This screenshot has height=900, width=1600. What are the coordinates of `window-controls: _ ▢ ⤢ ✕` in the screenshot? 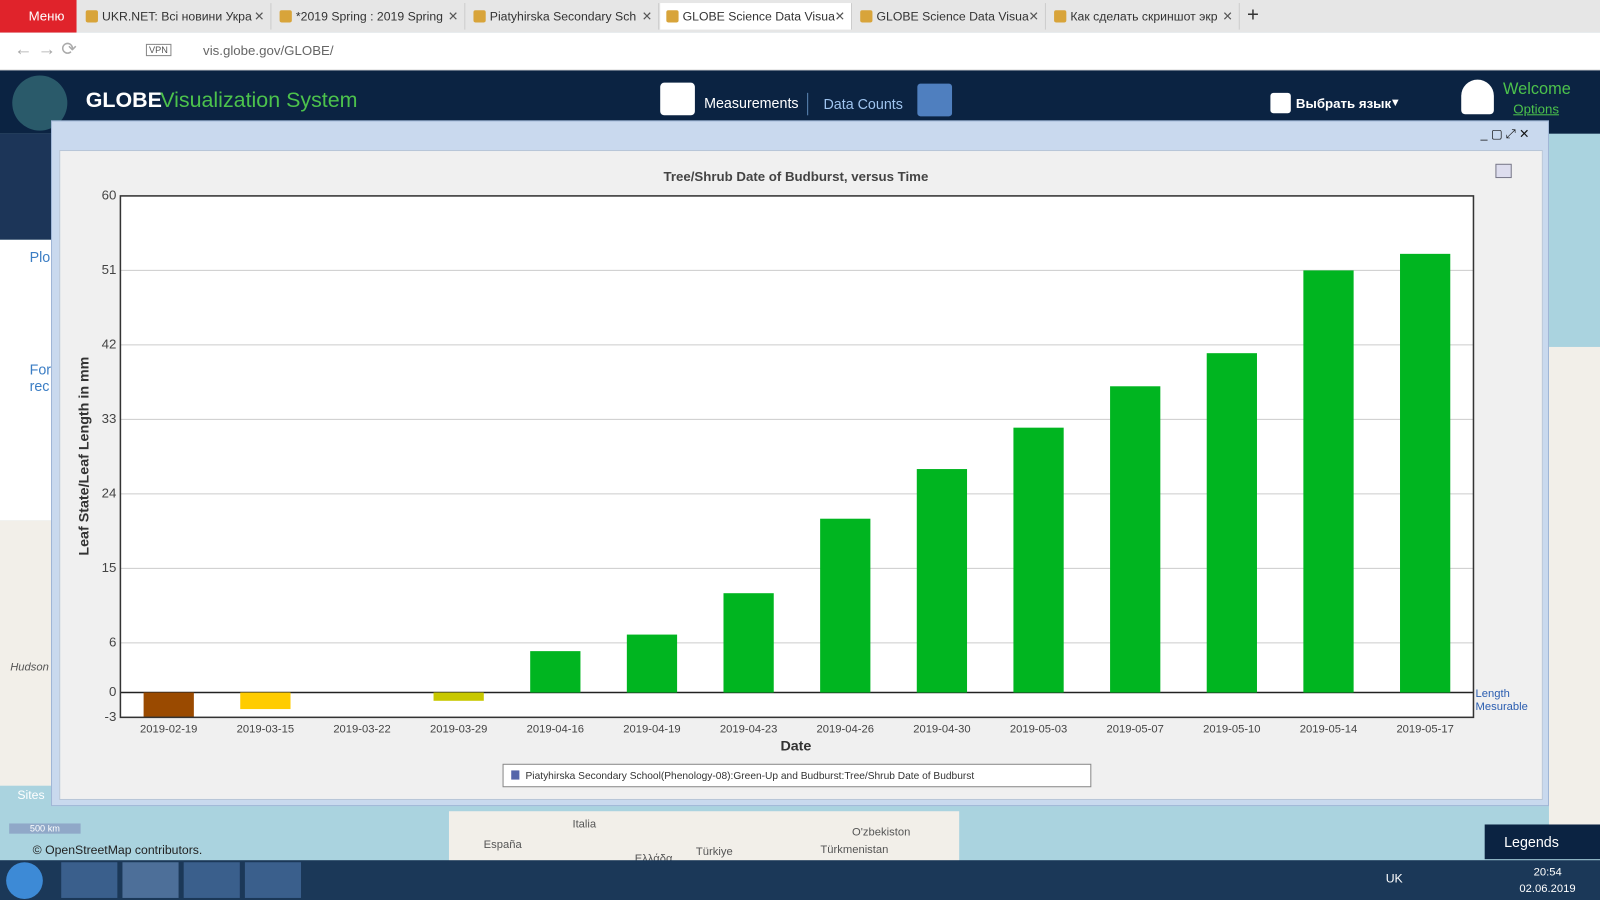 It's located at (1505, 133).